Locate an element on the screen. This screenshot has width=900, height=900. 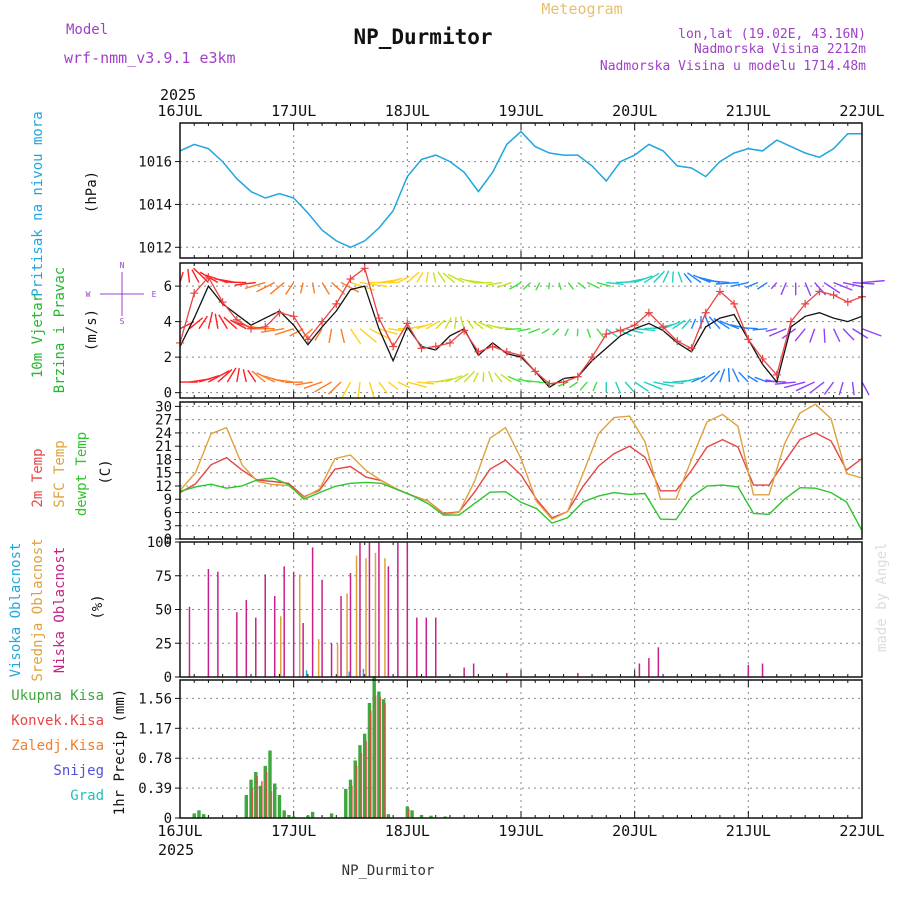
y-tick-label: 12 is located at coordinates (163, 487).